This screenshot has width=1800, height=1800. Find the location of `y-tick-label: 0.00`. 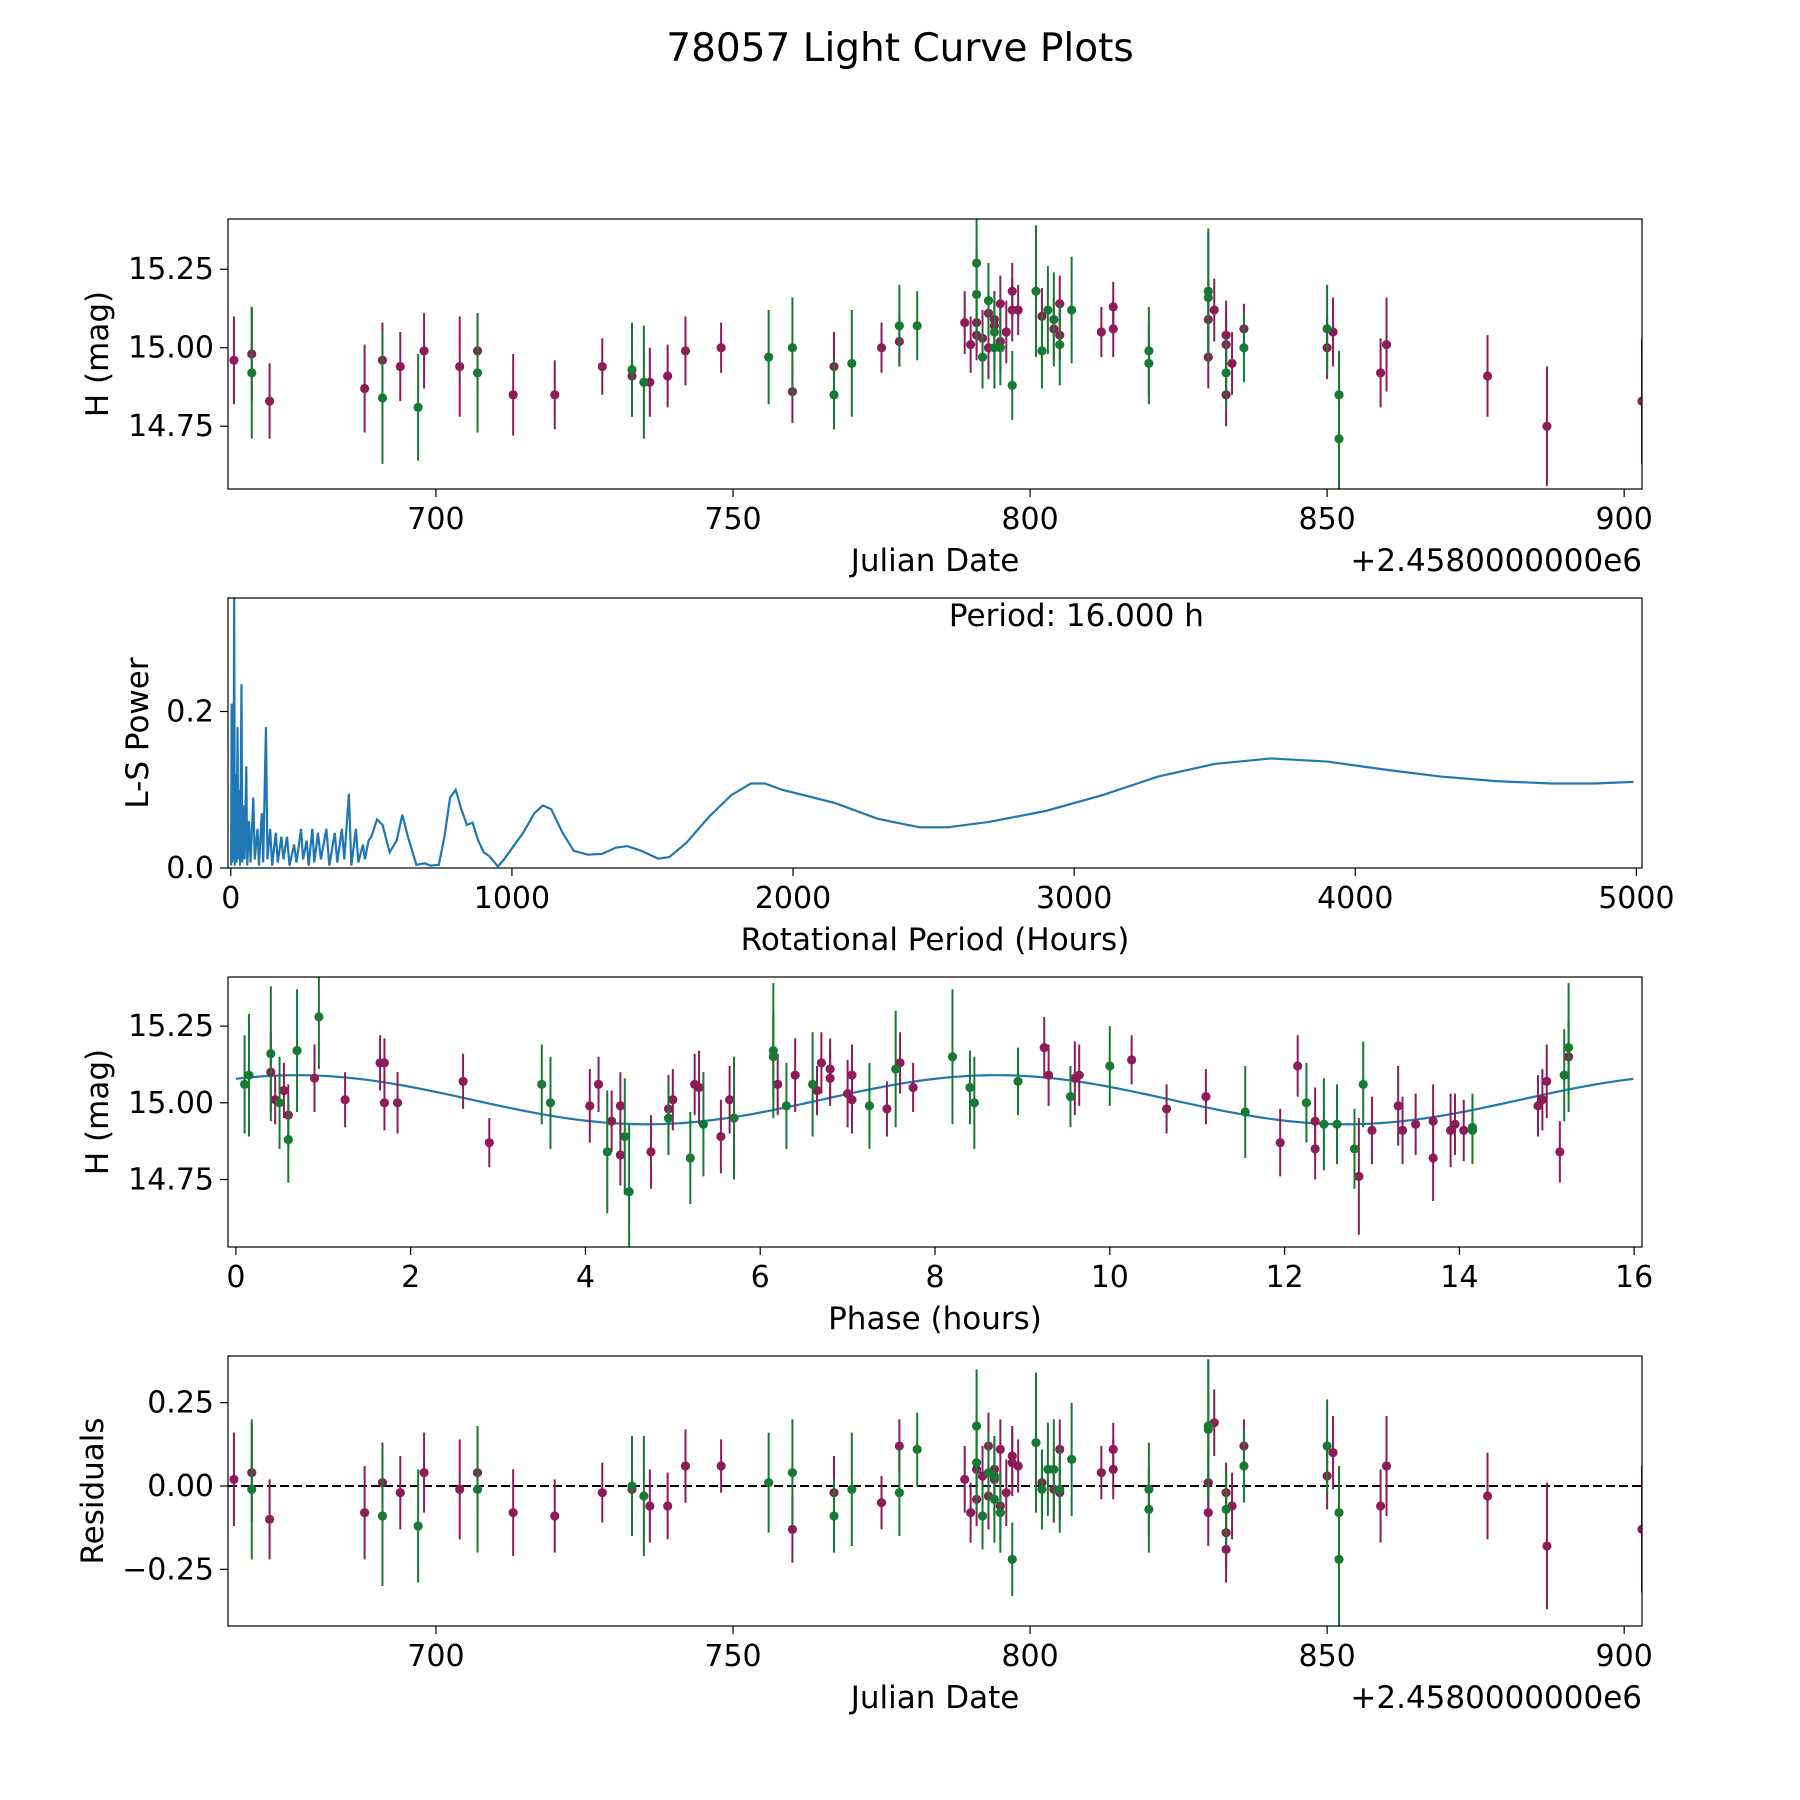

y-tick-label: 0.00 is located at coordinates (180, 1486).